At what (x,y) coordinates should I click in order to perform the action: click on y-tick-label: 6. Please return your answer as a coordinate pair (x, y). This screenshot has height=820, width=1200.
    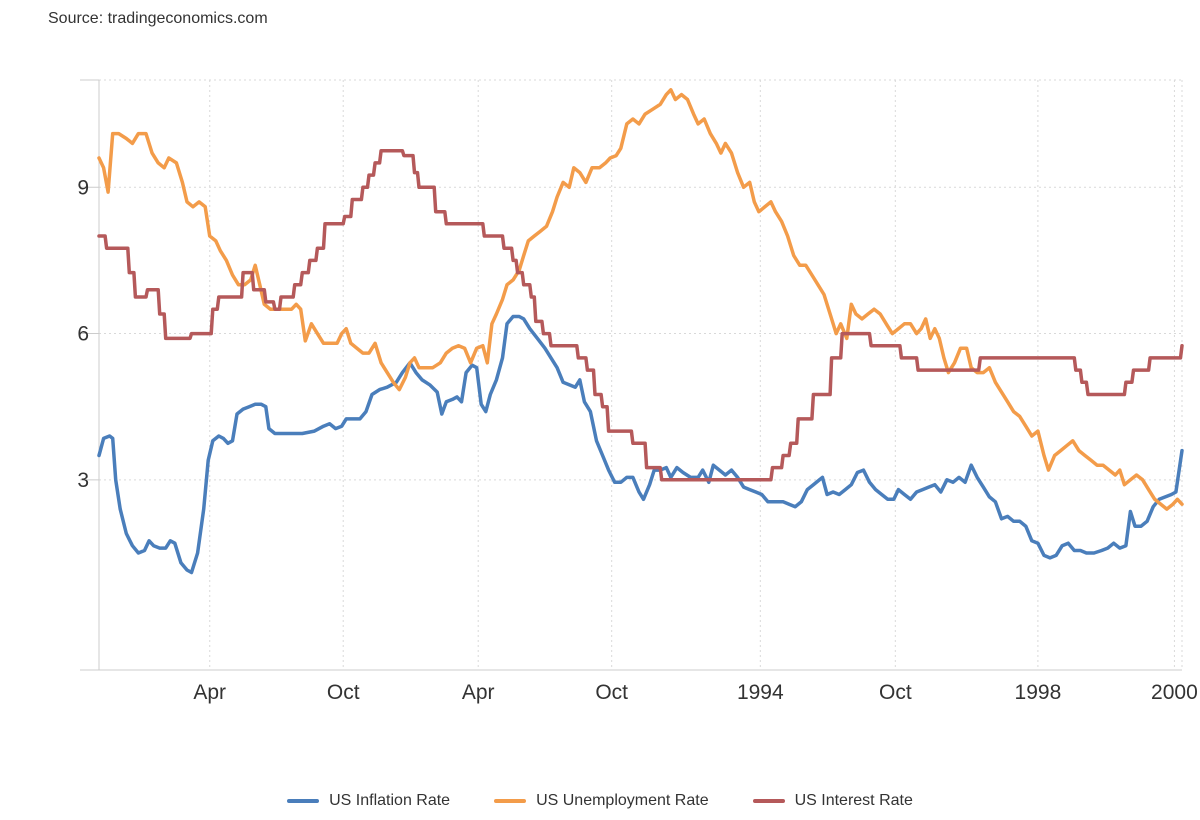
    Looking at the image, I should click on (83, 334).